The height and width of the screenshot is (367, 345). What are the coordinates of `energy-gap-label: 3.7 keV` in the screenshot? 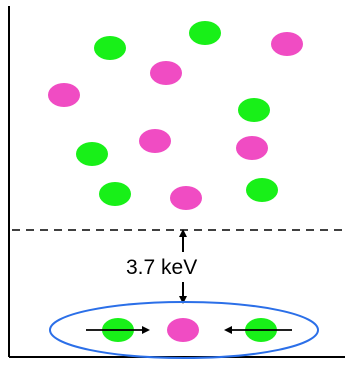 It's located at (161, 267).